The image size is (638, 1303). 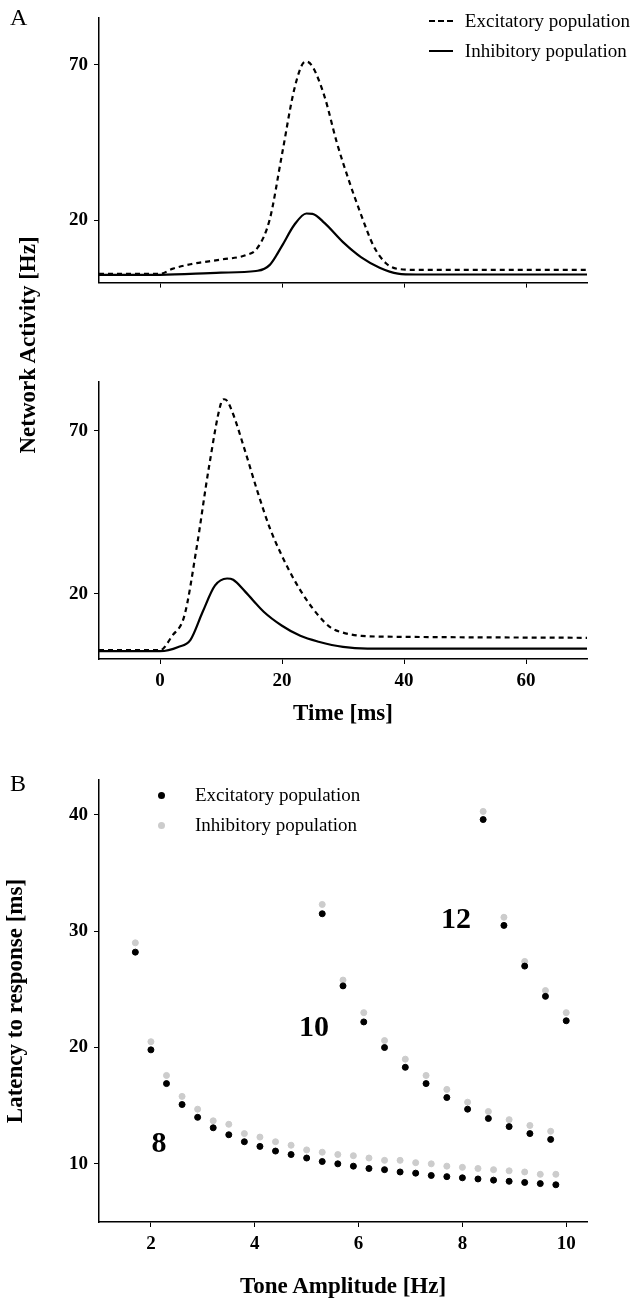 What do you see at coordinates (78, 1162) in the screenshot?
I see `y-tick-label: 10` at bounding box center [78, 1162].